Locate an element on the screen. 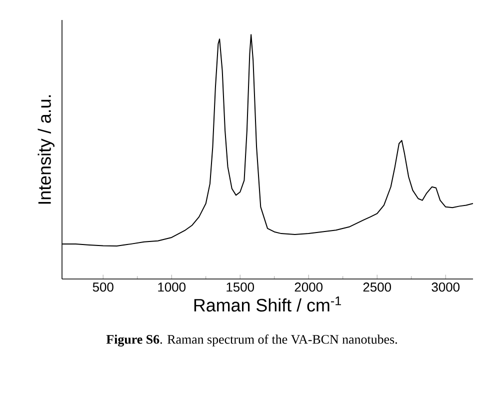  x-tick-label: 3000 is located at coordinates (446, 287).